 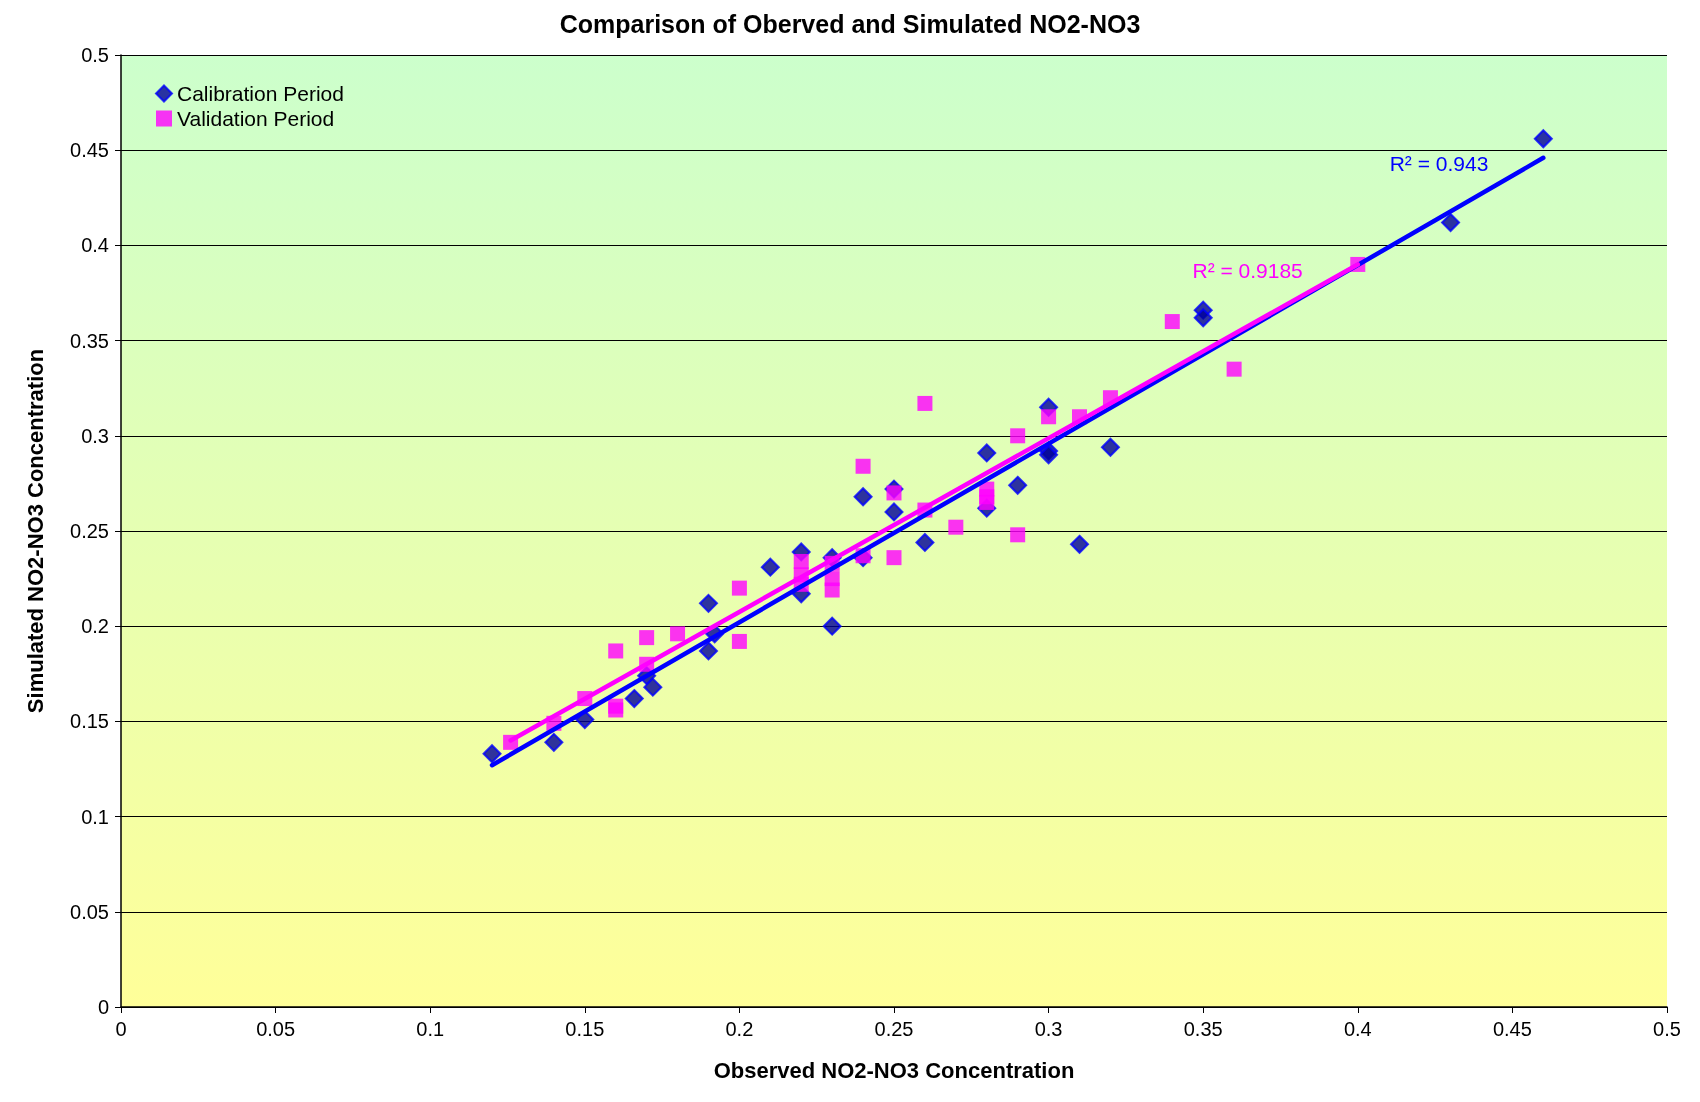 What do you see at coordinates (95, 626) in the screenshot?
I see `y-tick-label: 0.2` at bounding box center [95, 626].